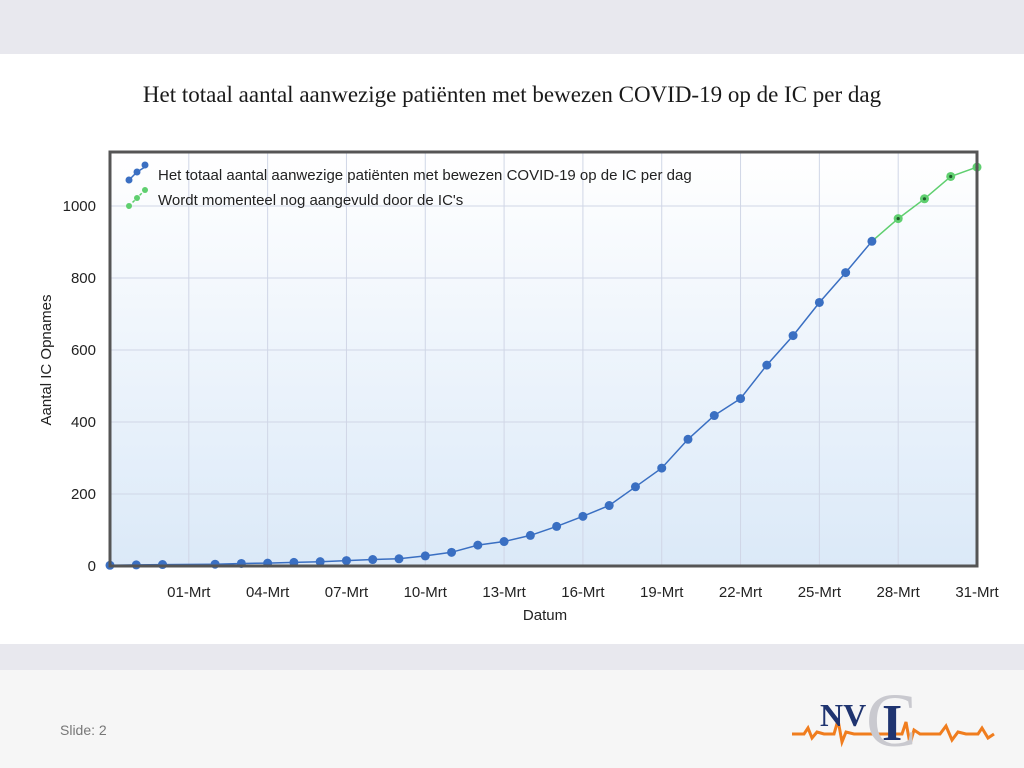 This screenshot has width=1024, height=768. What do you see at coordinates (899, 592) in the screenshot?
I see `x-tick-label: 28-Mrt` at bounding box center [899, 592].